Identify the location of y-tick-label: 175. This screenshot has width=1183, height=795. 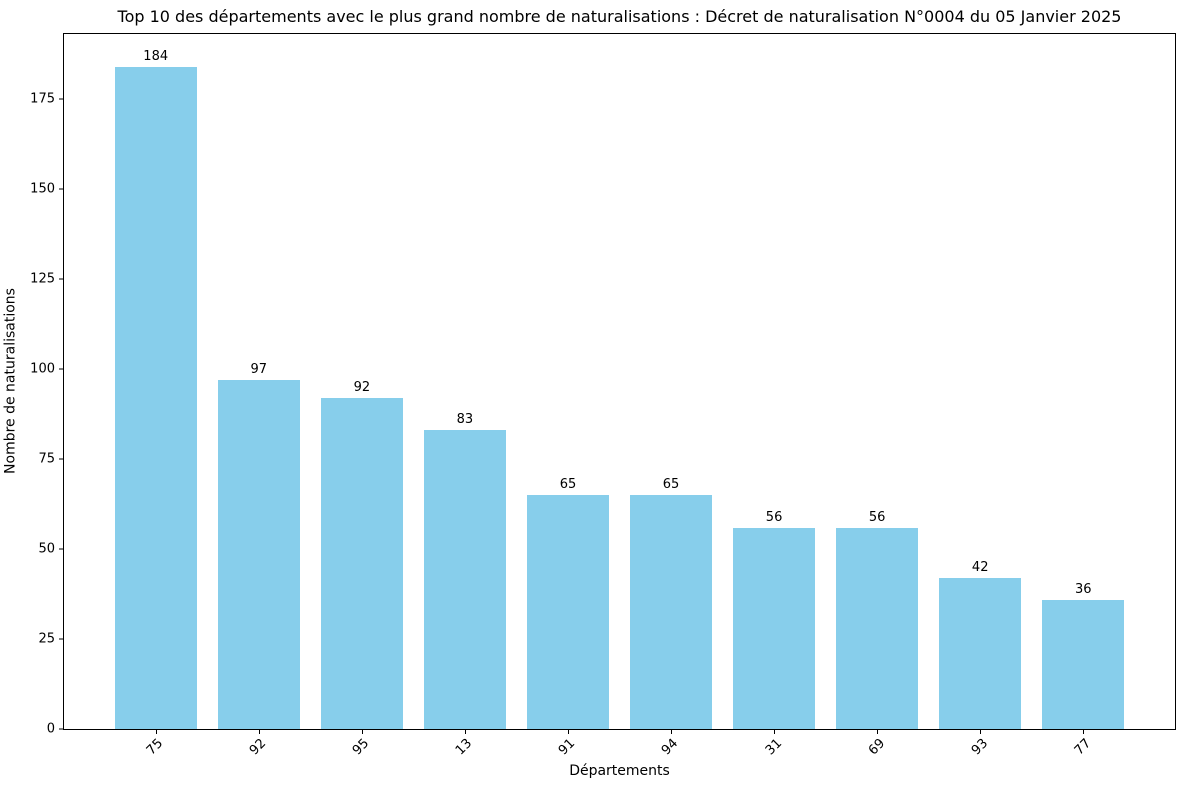
(42, 99).